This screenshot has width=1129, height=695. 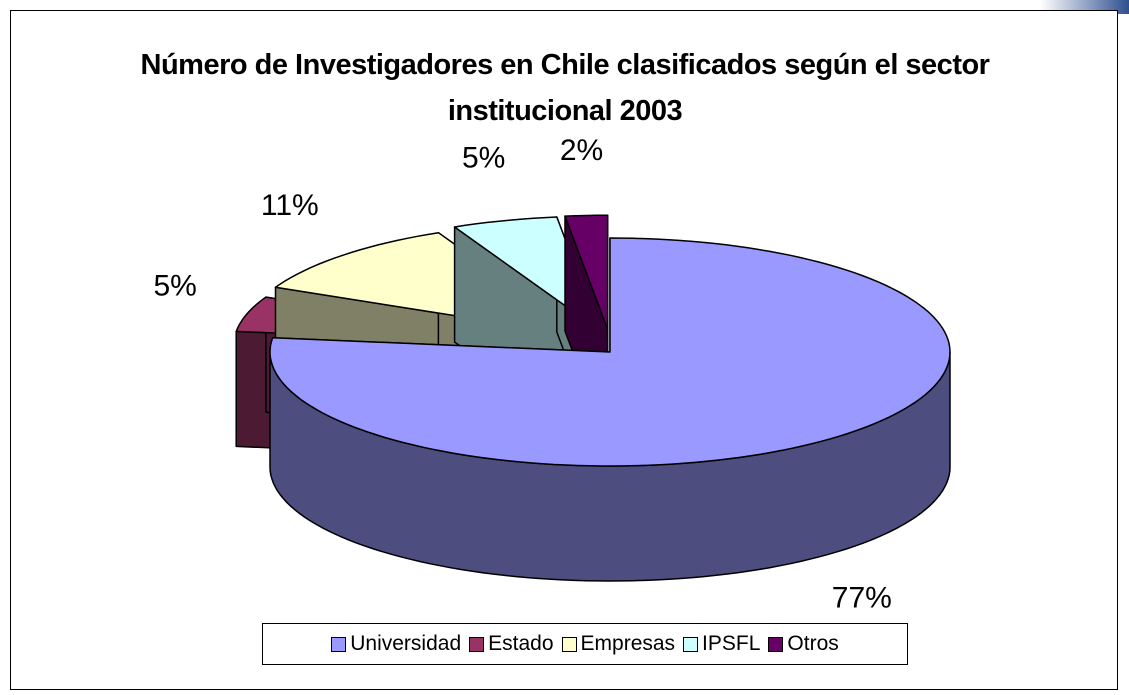 I want to click on legend-label: Universidad, so click(x=406, y=643).